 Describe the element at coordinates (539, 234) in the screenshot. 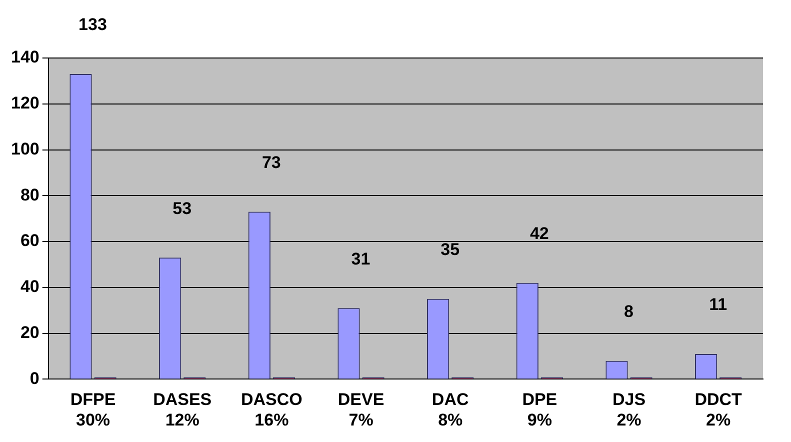

I see `data-label: 42` at that location.